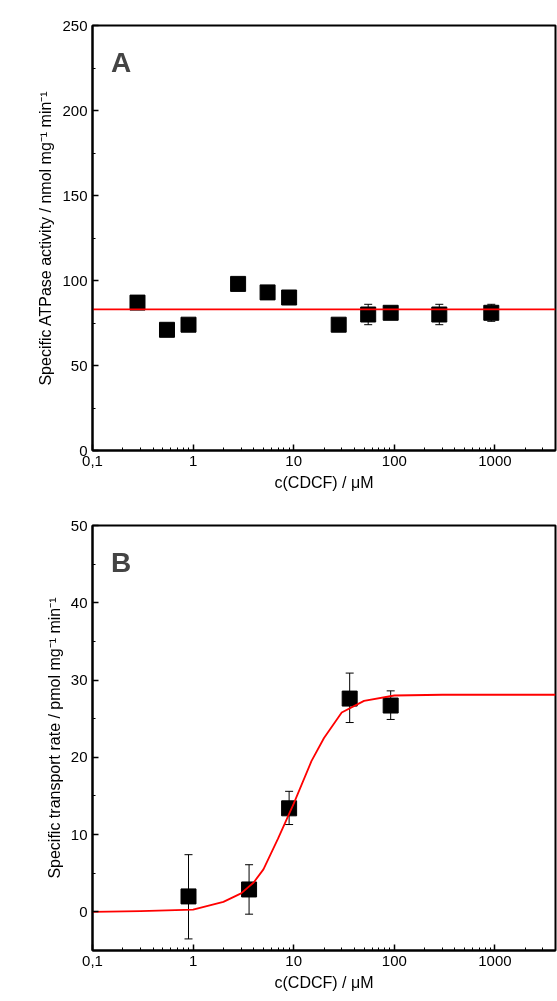 The image size is (557, 1001). I want to click on y-tick-label: 100, so click(75, 280).